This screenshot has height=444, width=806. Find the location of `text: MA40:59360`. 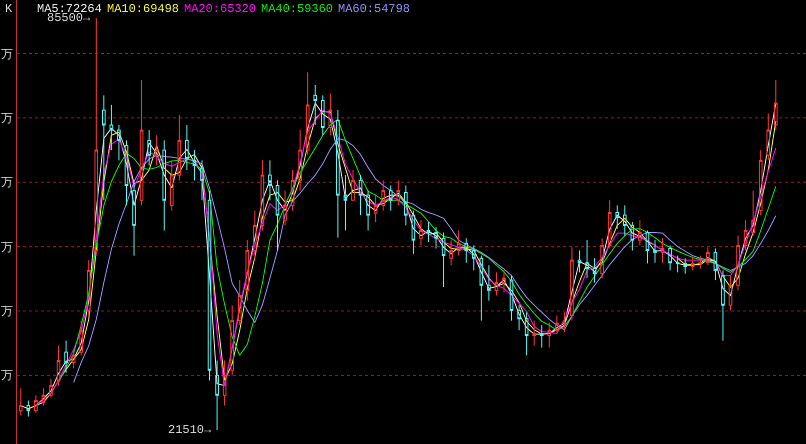

text: MA40:59360 is located at coordinates (297, 9).